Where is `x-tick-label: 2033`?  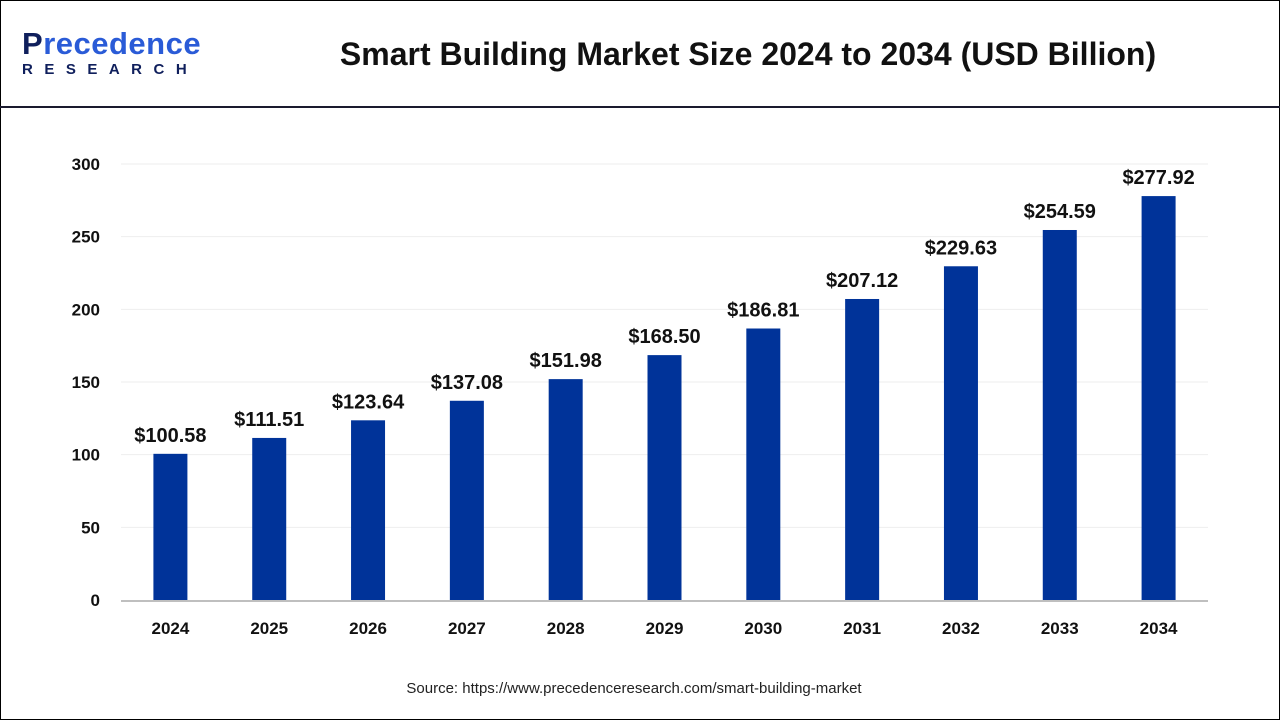
x-tick-label: 2033 is located at coordinates (1060, 628).